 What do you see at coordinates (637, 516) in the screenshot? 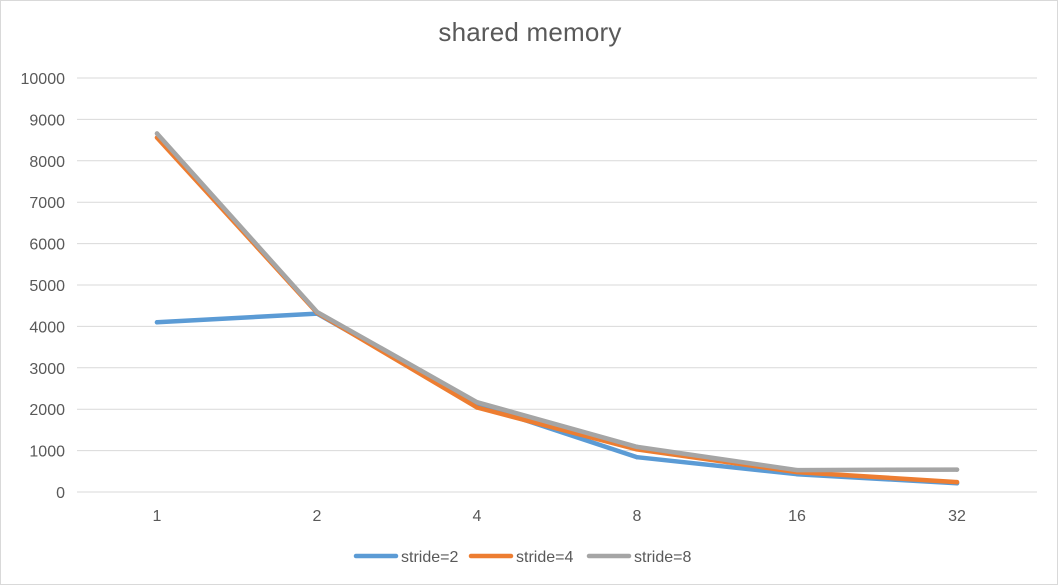
I see `x-tick-label: 8` at bounding box center [637, 516].